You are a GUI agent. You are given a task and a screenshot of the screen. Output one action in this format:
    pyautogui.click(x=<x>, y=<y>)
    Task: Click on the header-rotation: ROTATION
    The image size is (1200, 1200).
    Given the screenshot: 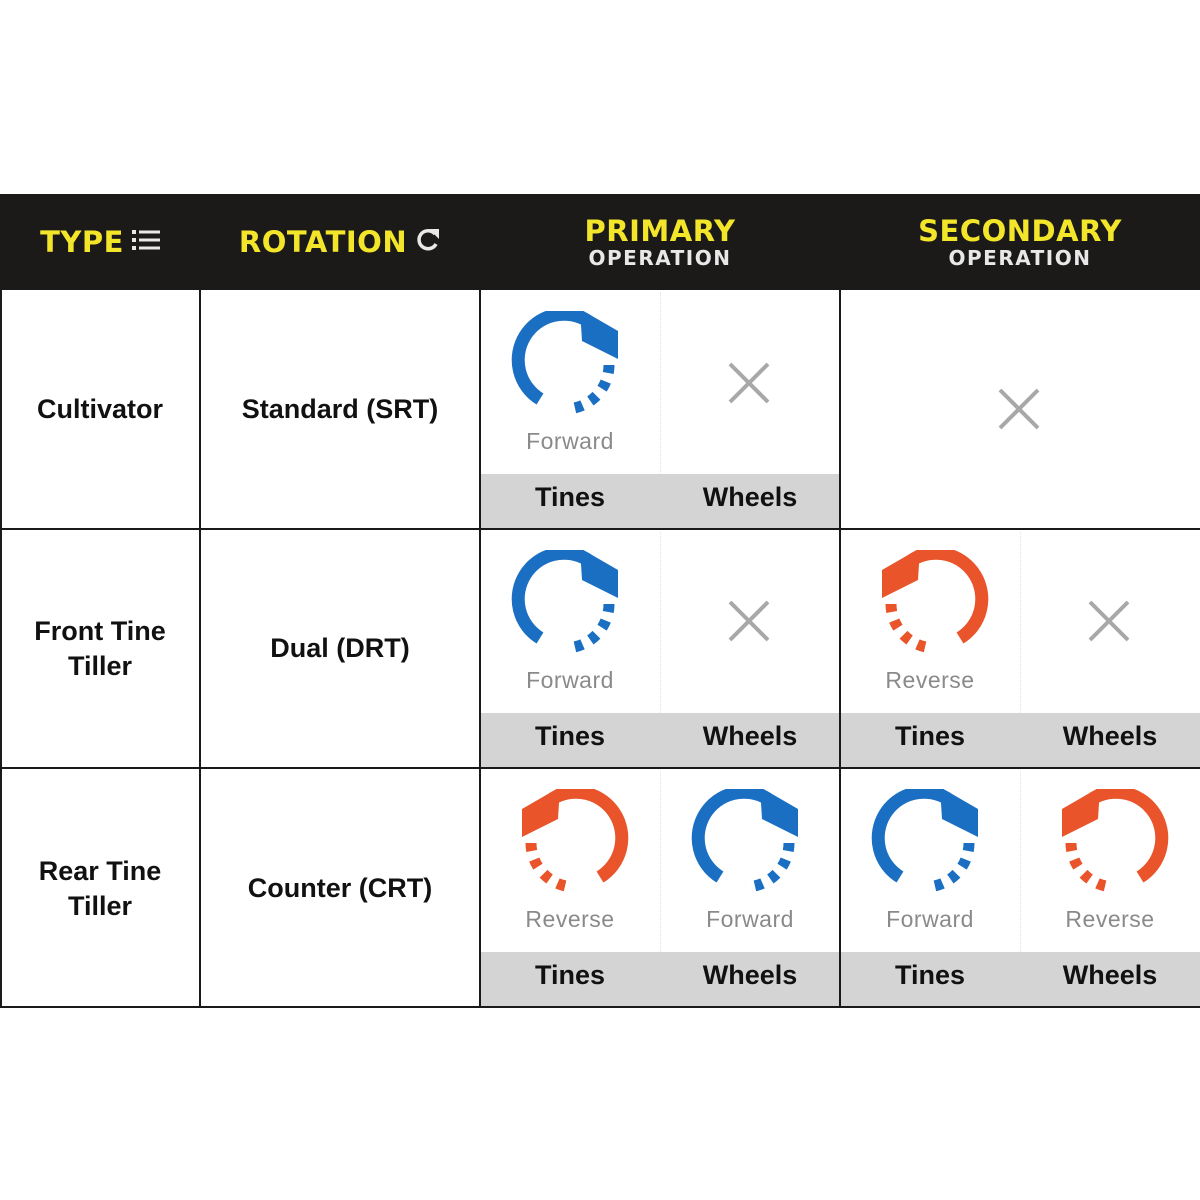 What is the action you would take?
    pyautogui.click(x=340, y=242)
    